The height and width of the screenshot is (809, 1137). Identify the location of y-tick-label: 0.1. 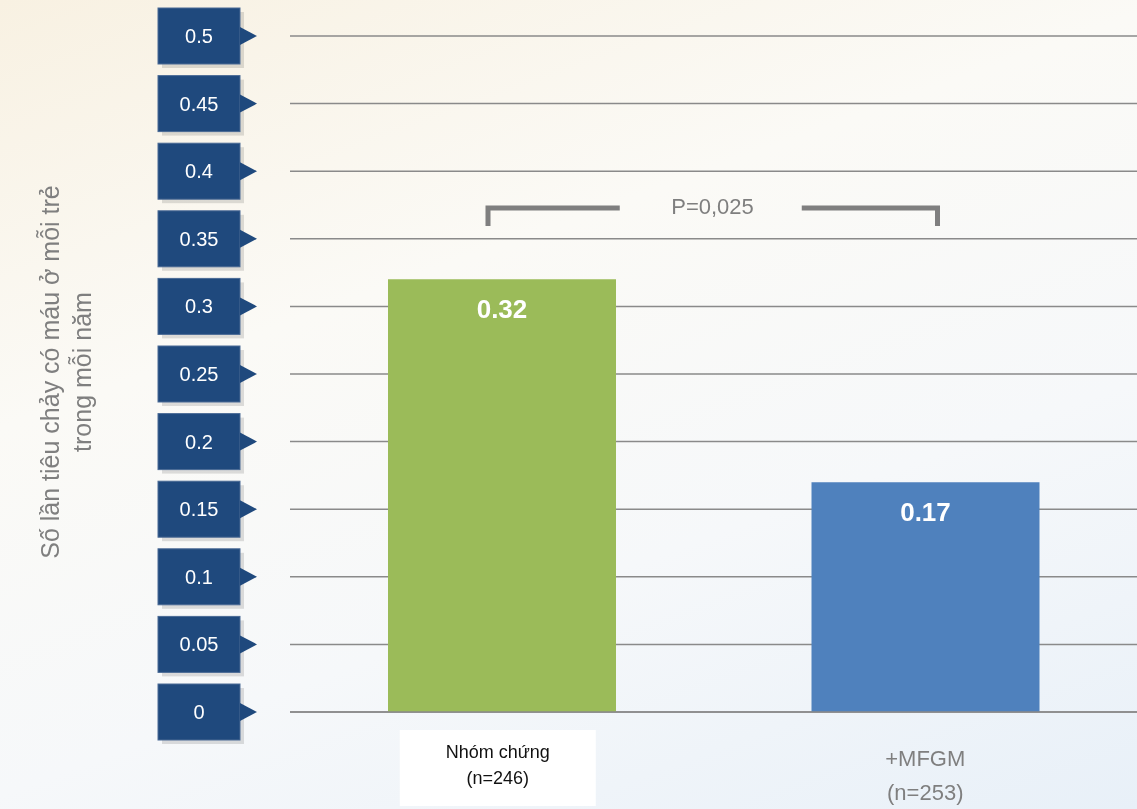
(199, 576).